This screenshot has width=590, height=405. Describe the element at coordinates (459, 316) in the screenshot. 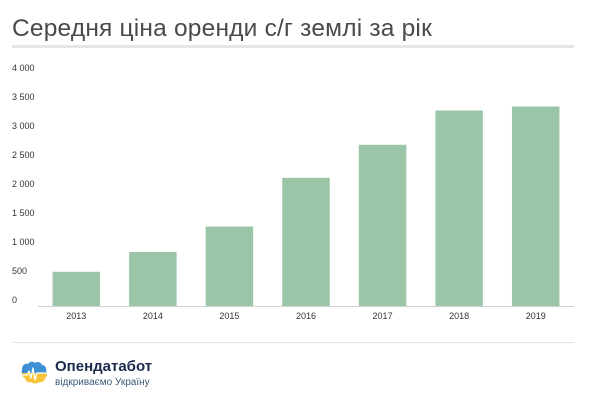

I see `x-tick-label: 2018` at that location.